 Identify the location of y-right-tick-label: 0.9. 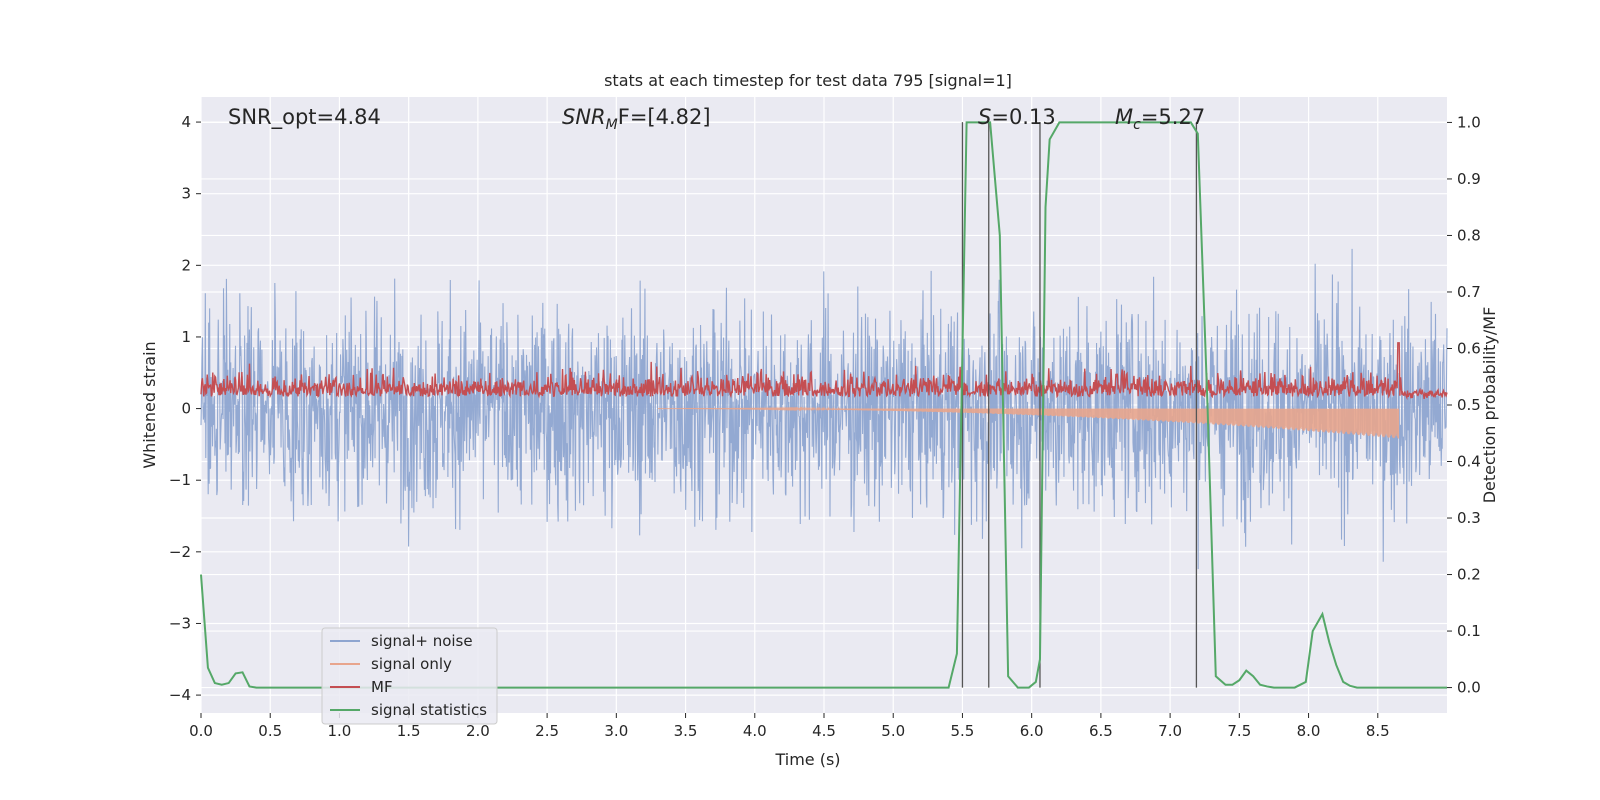
(1469, 179).